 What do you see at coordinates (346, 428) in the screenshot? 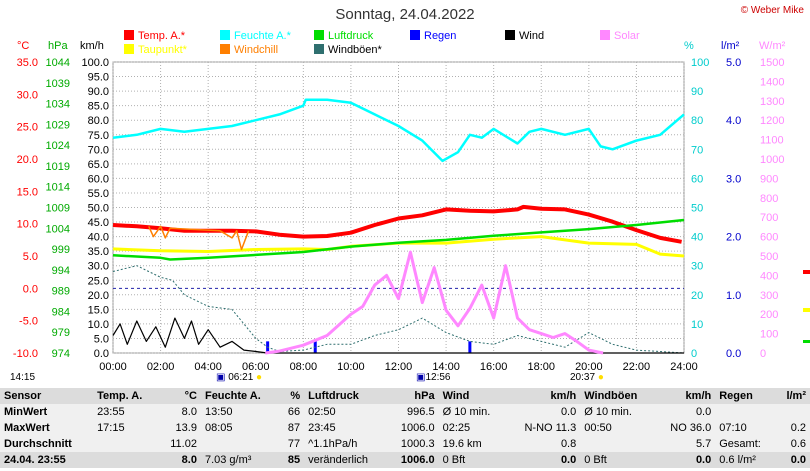
I see `cell: 23:45` at bounding box center [346, 428].